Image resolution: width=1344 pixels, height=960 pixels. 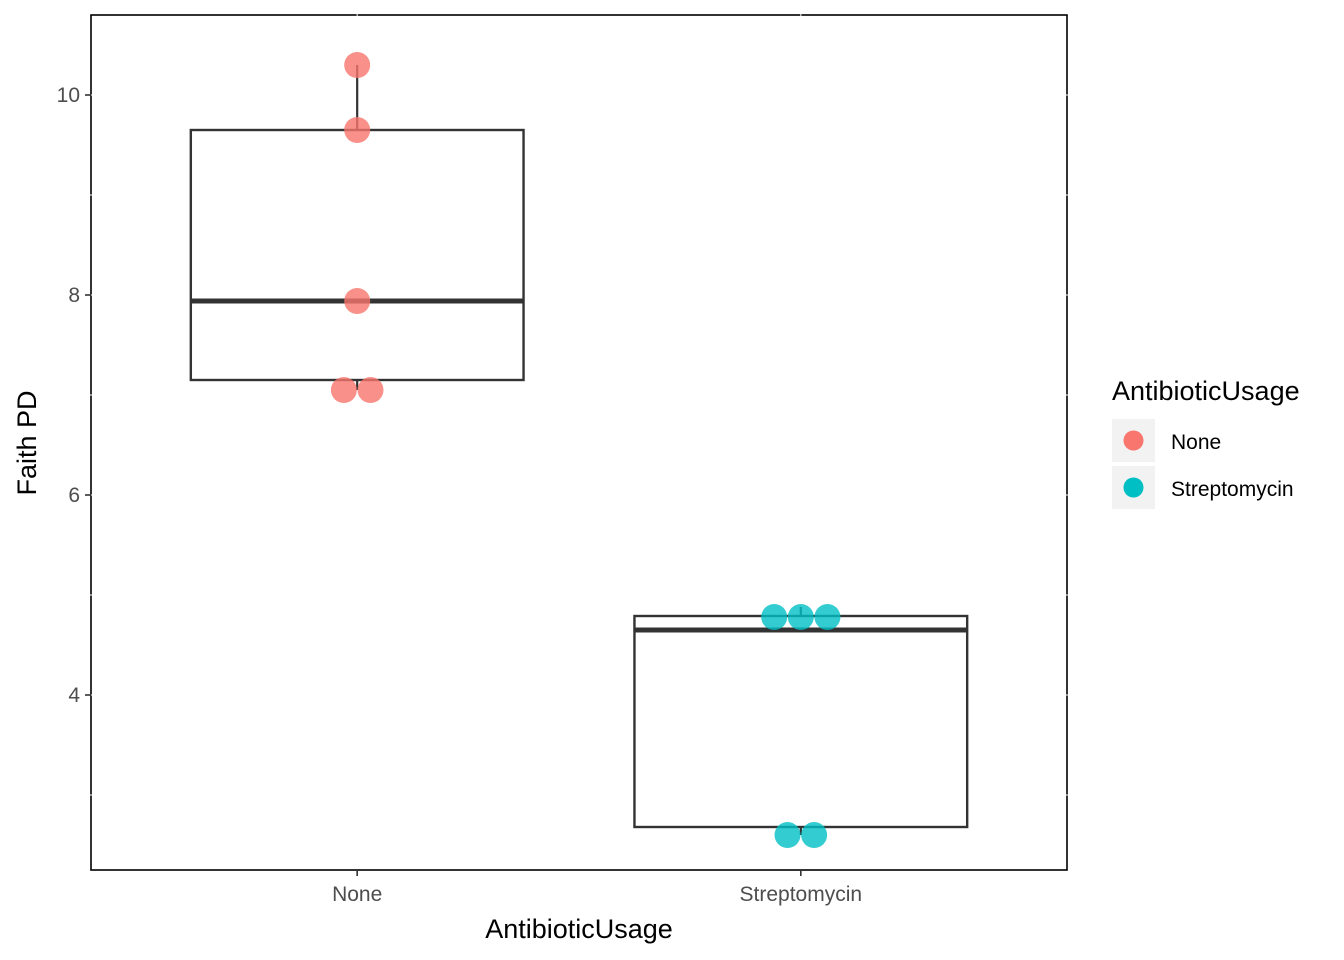 I want to click on legend-title: AntibioticUsage, so click(x=1206, y=391).